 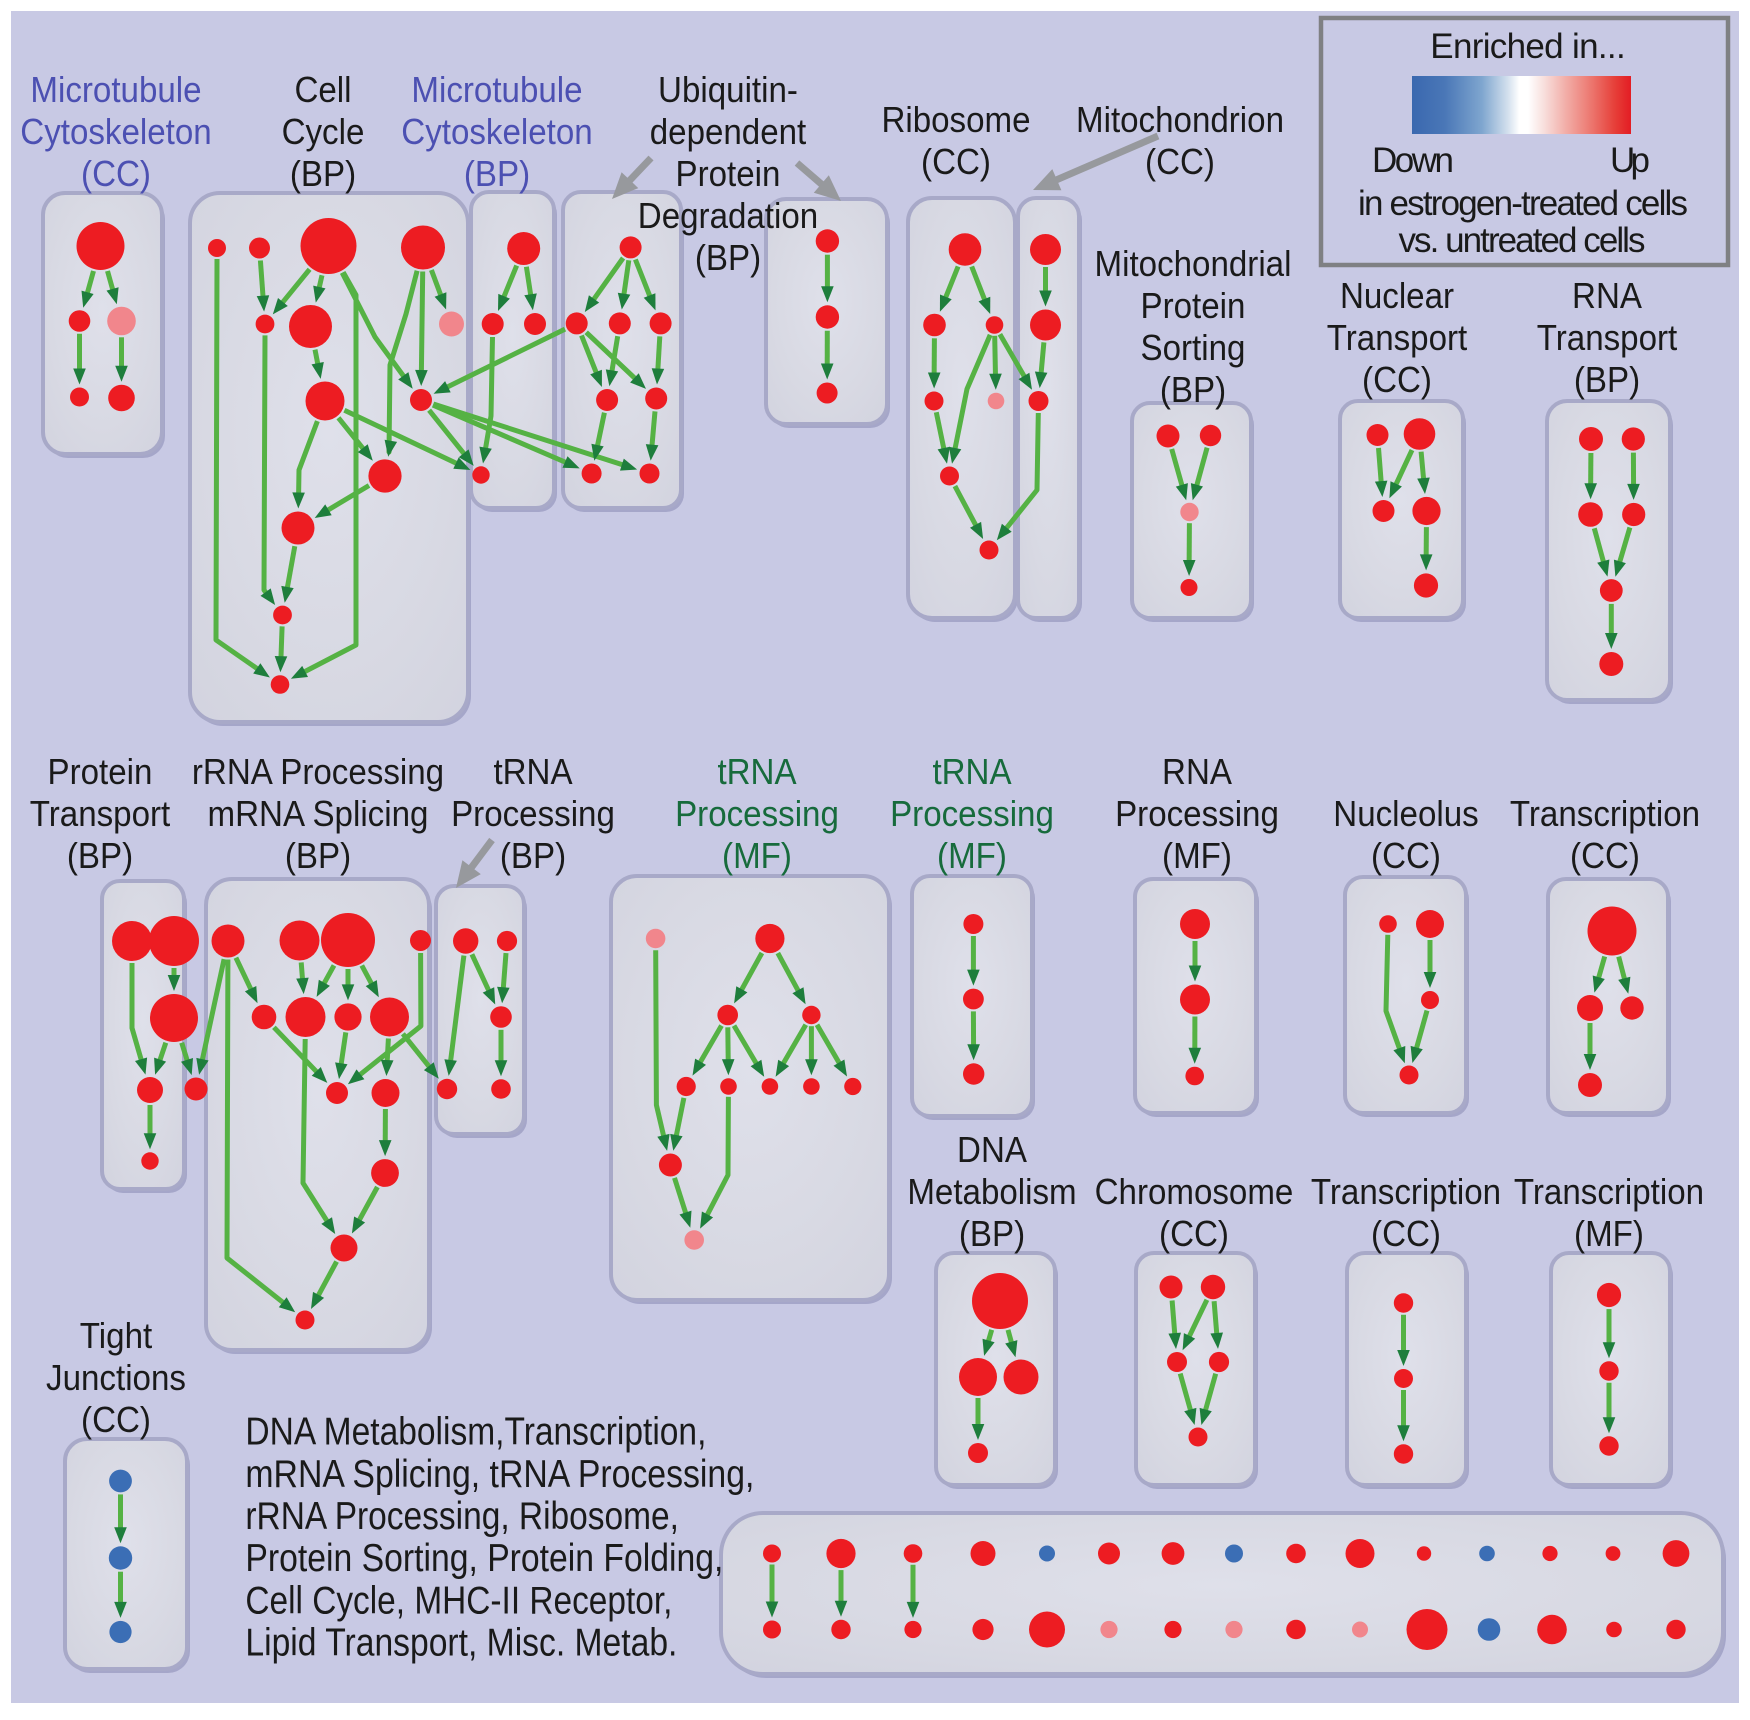 What do you see at coordinates (461, 1643) in the screenshot?
I see `svg-text: Lipid Transport, Misc. Metab.` at bounding box center [461, 1643].